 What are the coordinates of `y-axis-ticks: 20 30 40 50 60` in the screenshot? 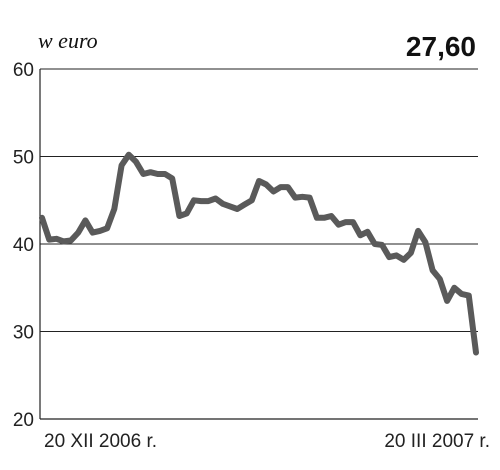 It's located at (23, 245).